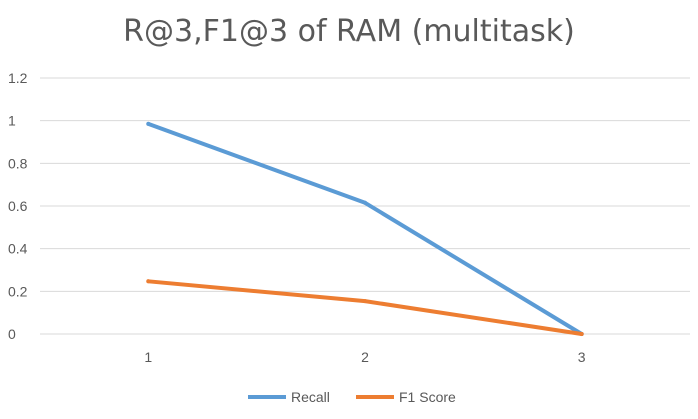 The height and width of the screenshot is (419, 698). What do you see at coordinates (12, 334) in the screenshot?
I see `y-tick-label: 0` at bounding box center [12, 334].